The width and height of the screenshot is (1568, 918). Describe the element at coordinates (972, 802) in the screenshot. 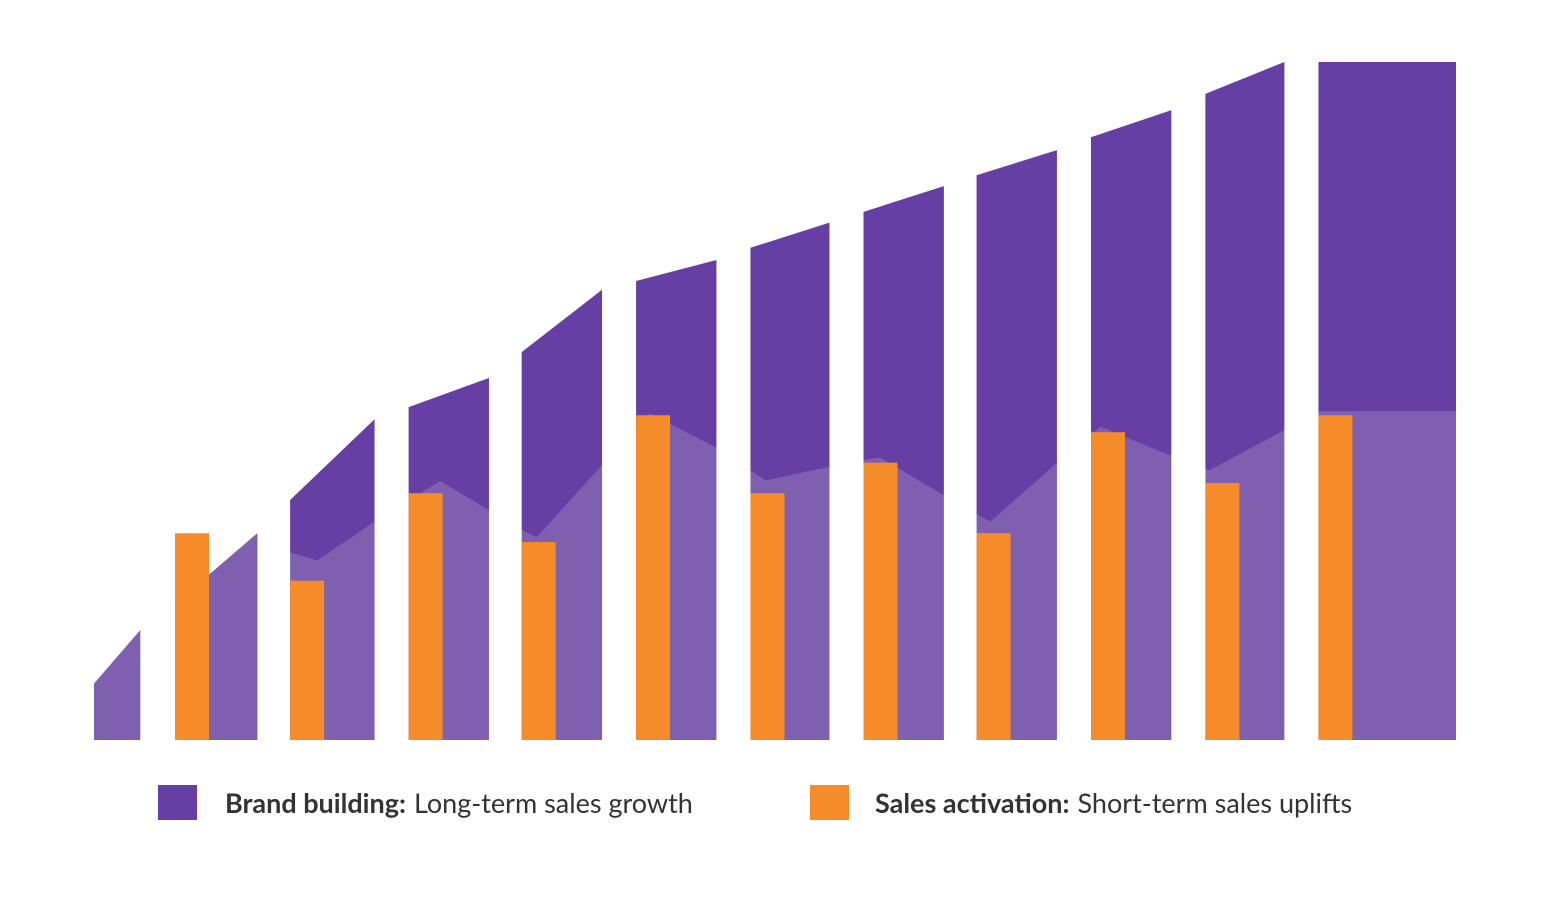

I see `legend-name: Sales activation:` at that location.